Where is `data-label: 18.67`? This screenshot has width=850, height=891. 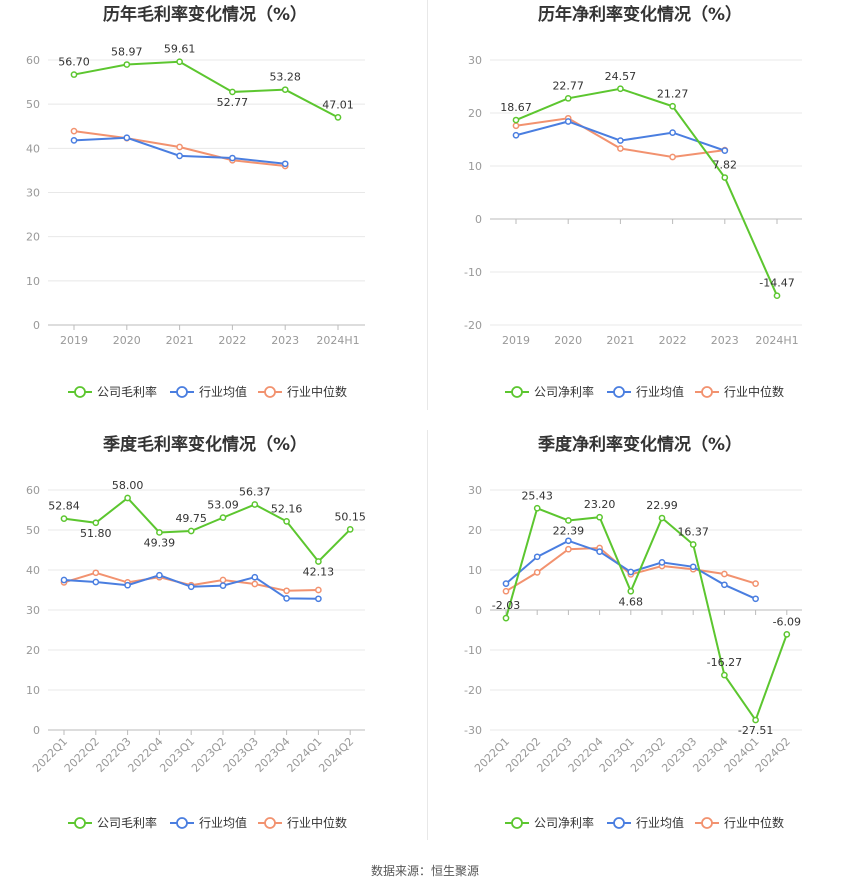 data-label: 18.67 is located at coordinates (516, 107).